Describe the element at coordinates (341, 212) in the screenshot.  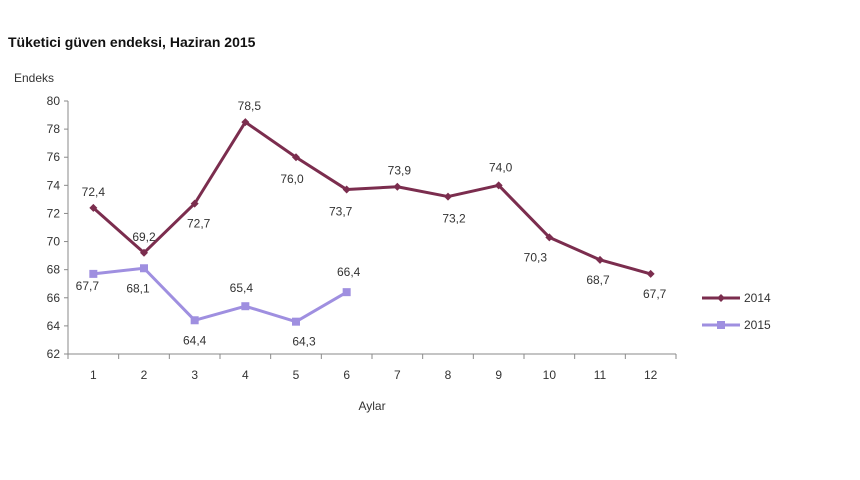
I see `data-label-2014: 73,7` at that location.